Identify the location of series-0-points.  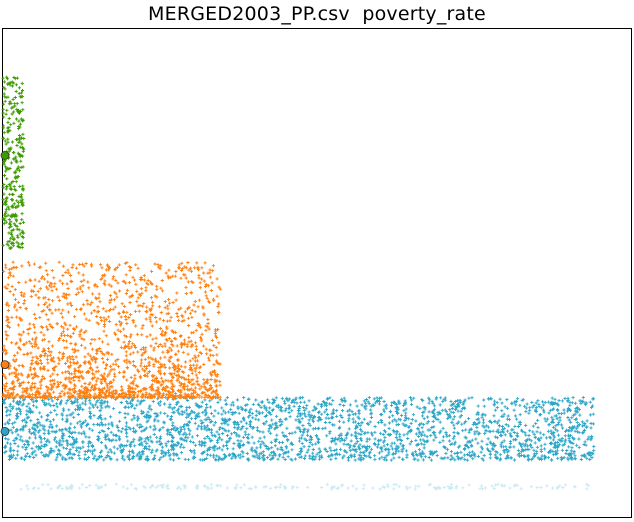
(298, 428).